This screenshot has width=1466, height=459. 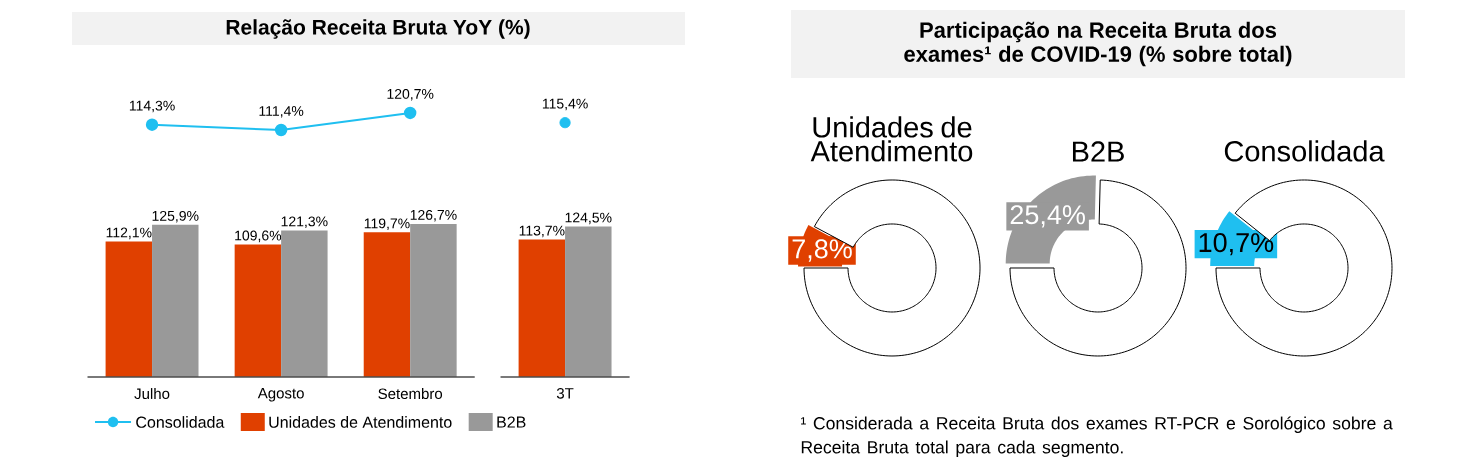 I want to click on text: Participação na Receita Bruta dos exames¹ de COVID-19 (% sobre total), so click(x=1098, y=44).